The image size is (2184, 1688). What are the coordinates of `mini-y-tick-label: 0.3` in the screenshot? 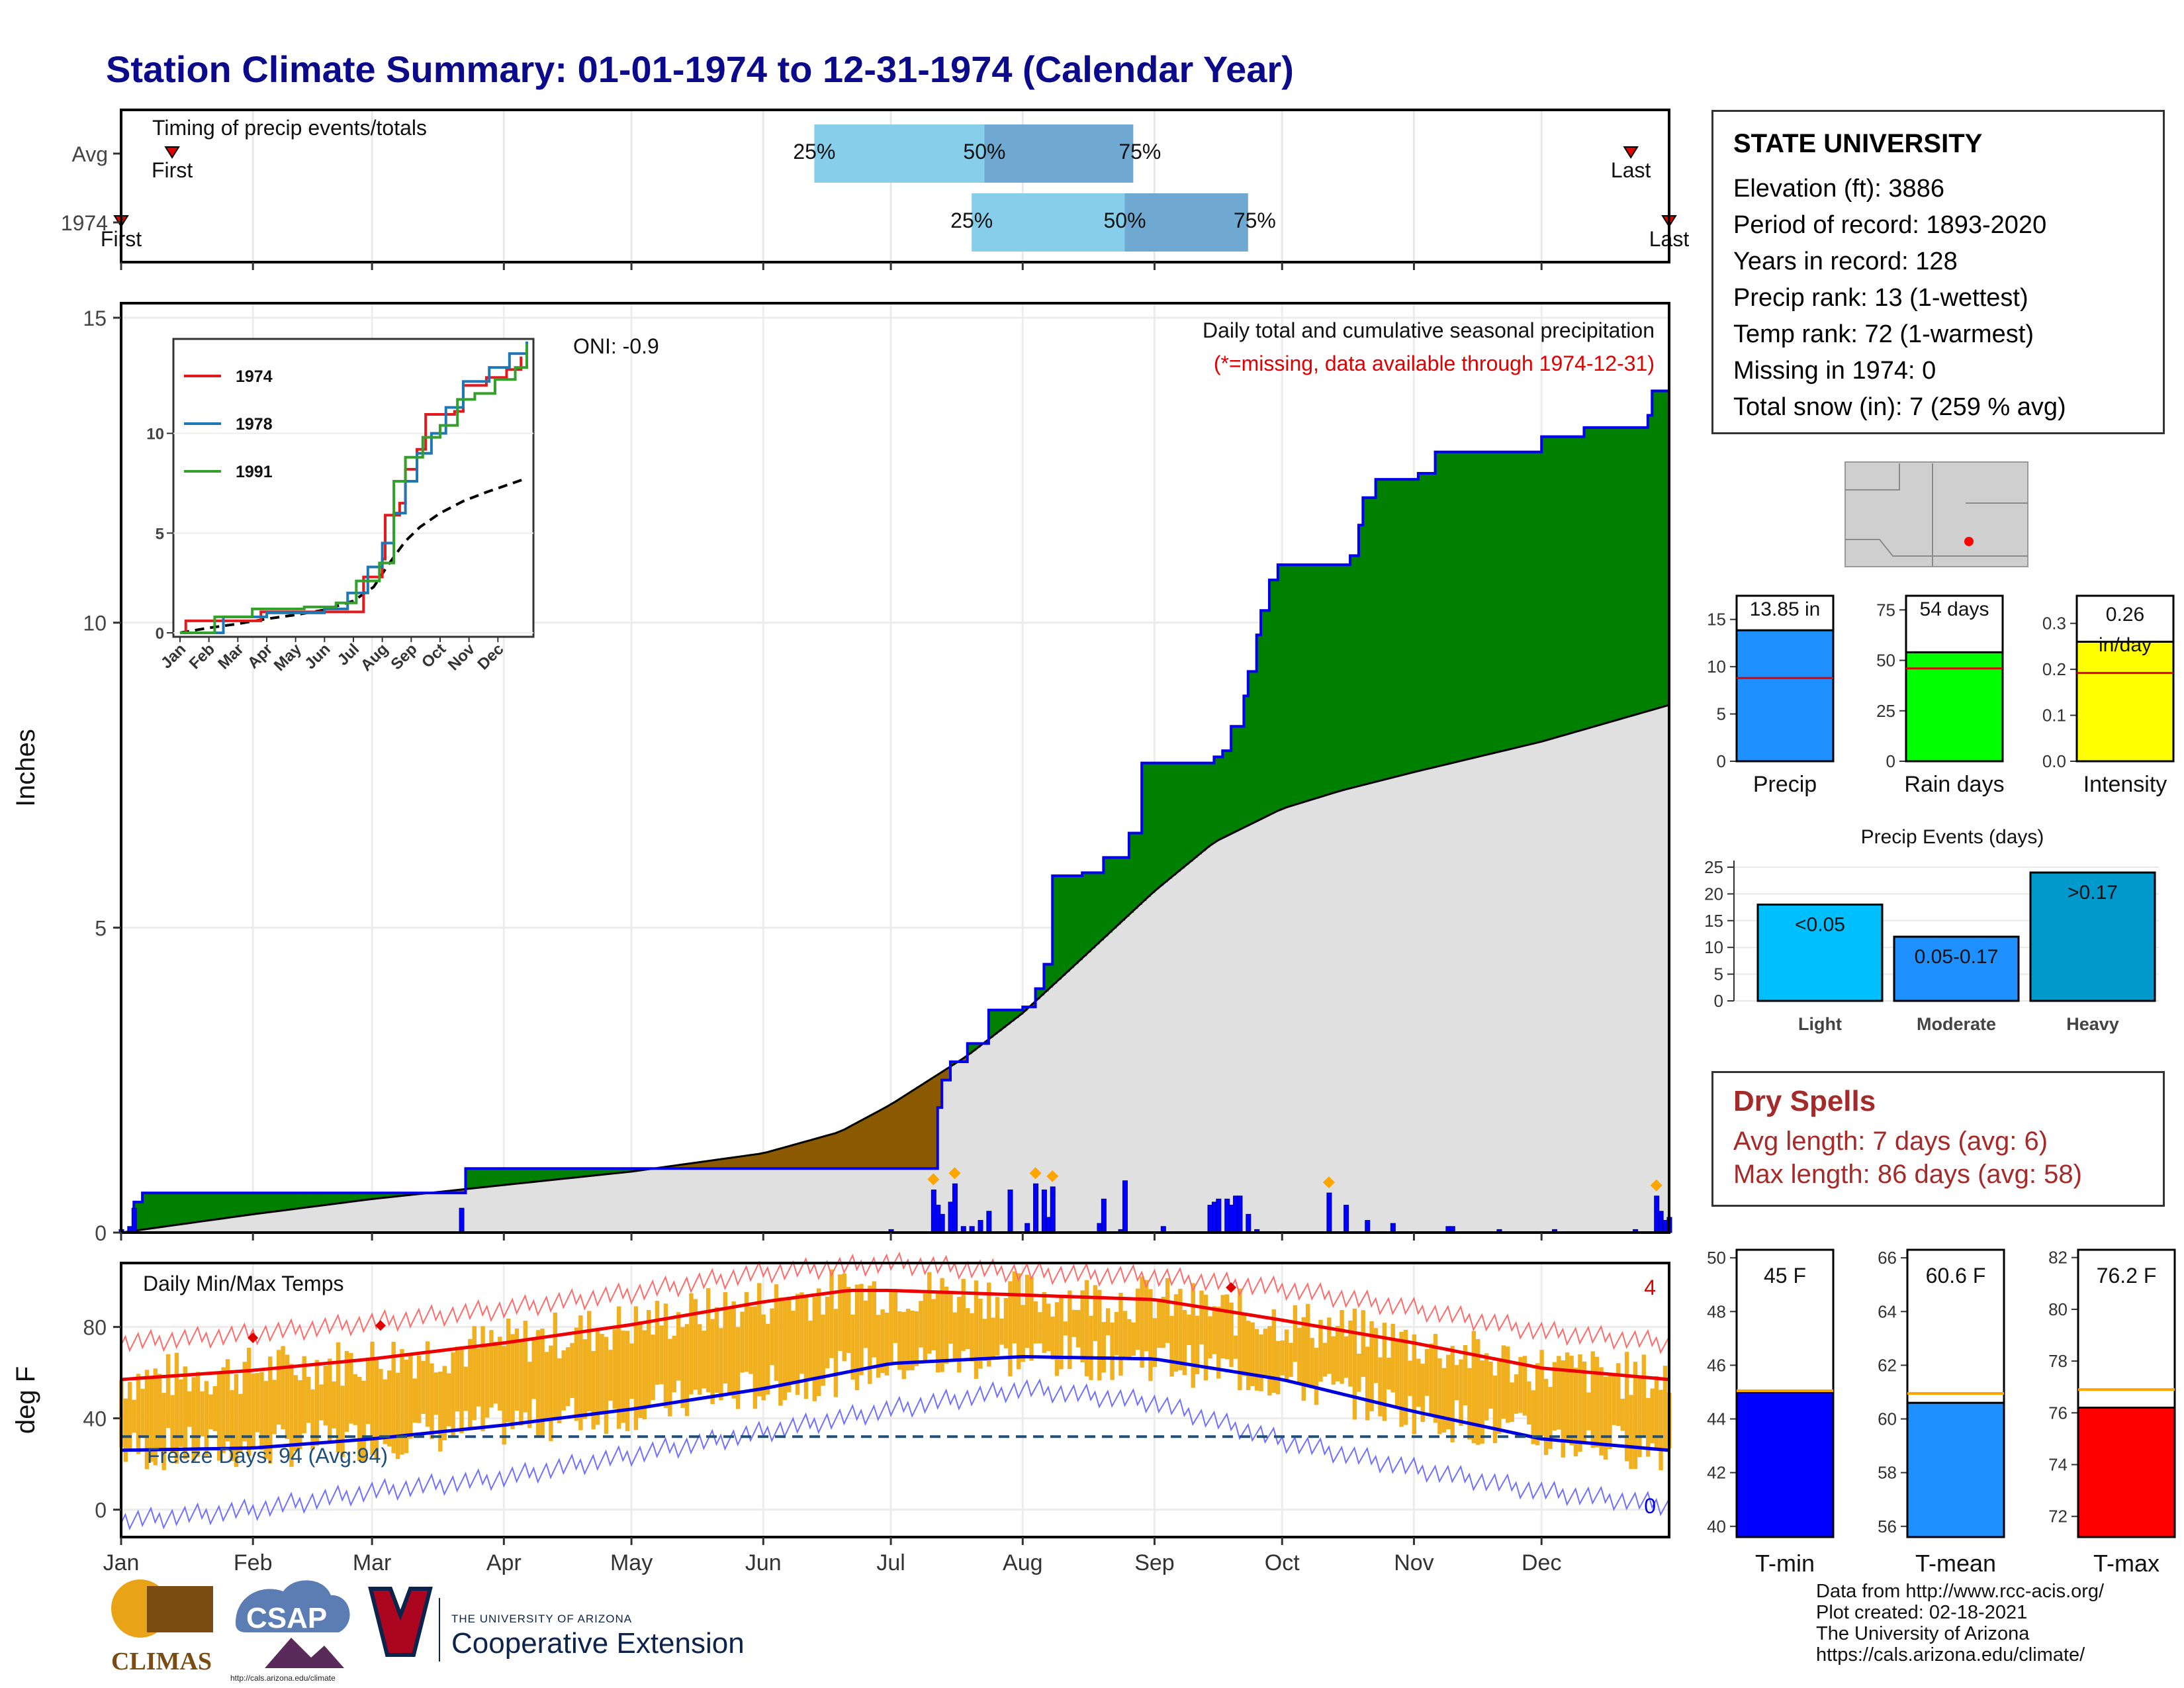 It's located at (2054, 623).